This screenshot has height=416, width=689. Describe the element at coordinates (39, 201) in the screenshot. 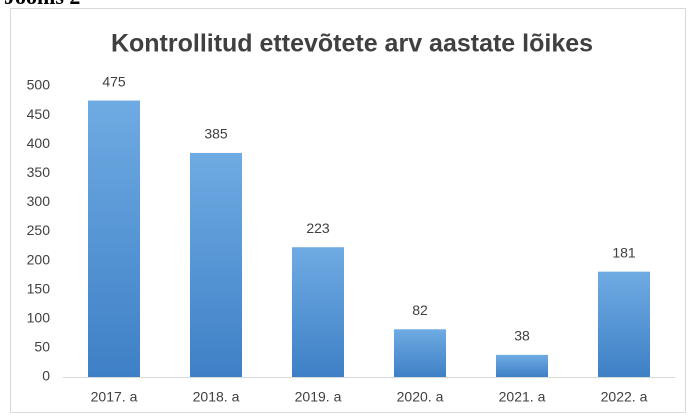

I see `y-tick-label: 300` at that location.